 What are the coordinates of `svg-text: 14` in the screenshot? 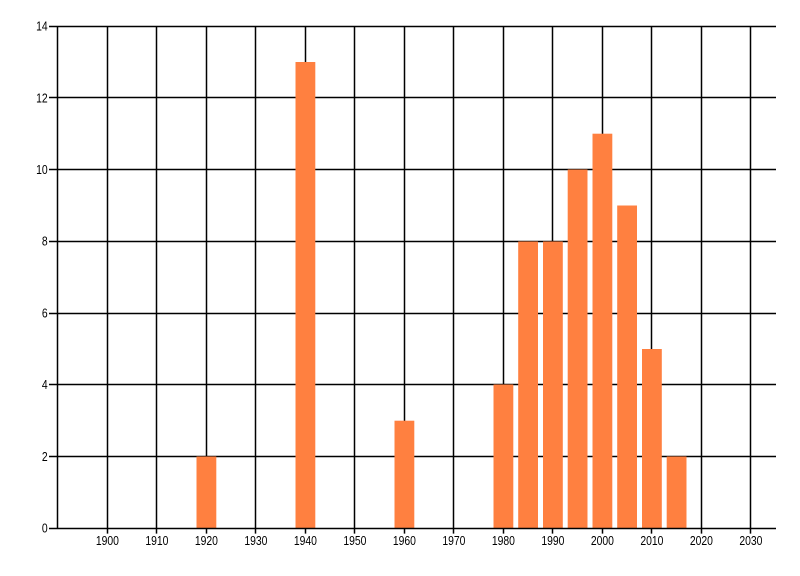 It's located at (42, 26).